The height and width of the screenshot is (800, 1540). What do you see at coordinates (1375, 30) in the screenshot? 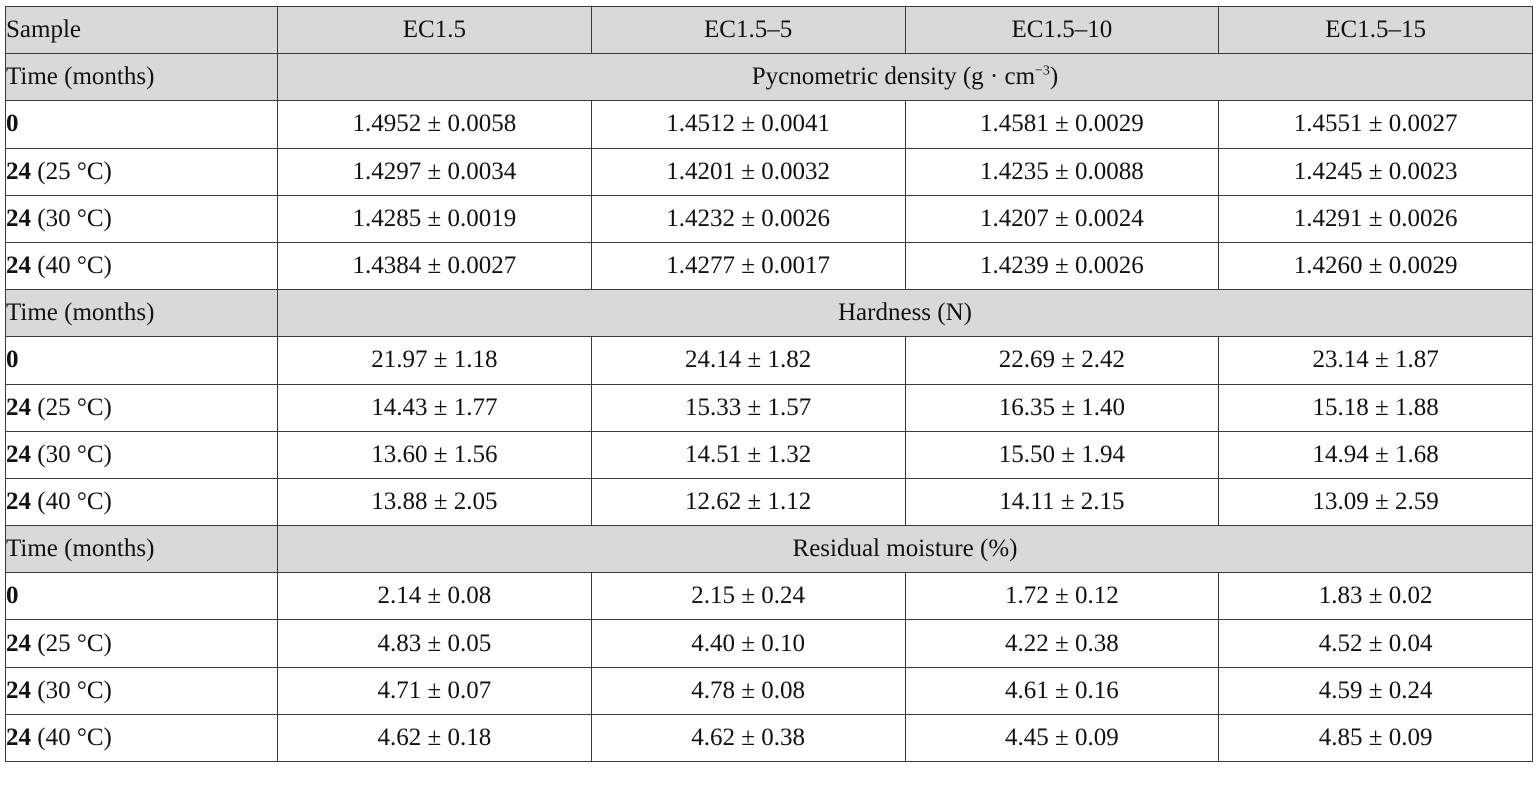
I see `column-header: EC1.5–15` at bounding box center [1375, 30].